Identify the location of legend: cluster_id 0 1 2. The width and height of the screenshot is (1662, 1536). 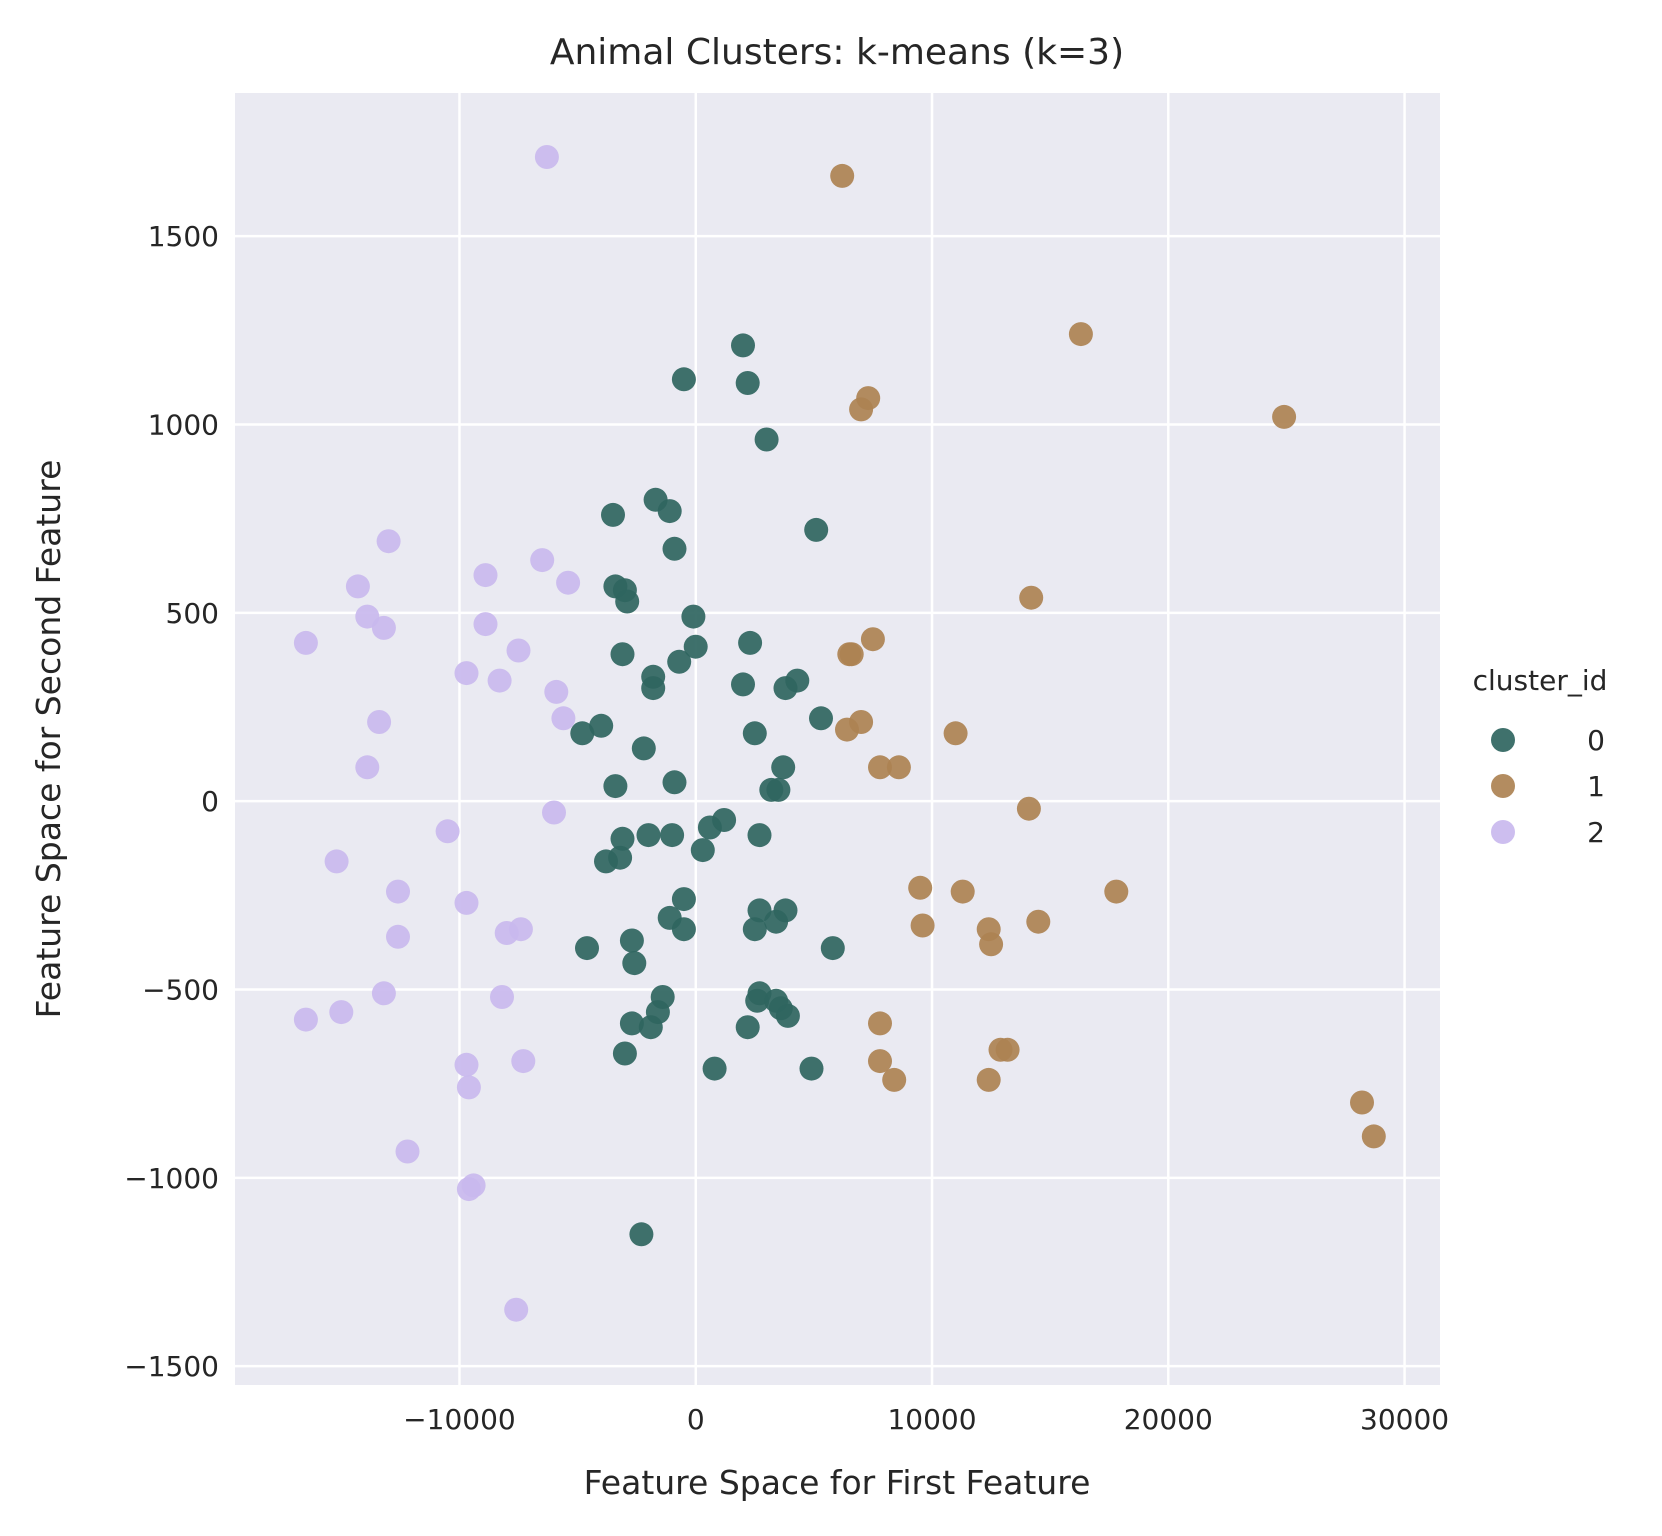
(1540, 756).